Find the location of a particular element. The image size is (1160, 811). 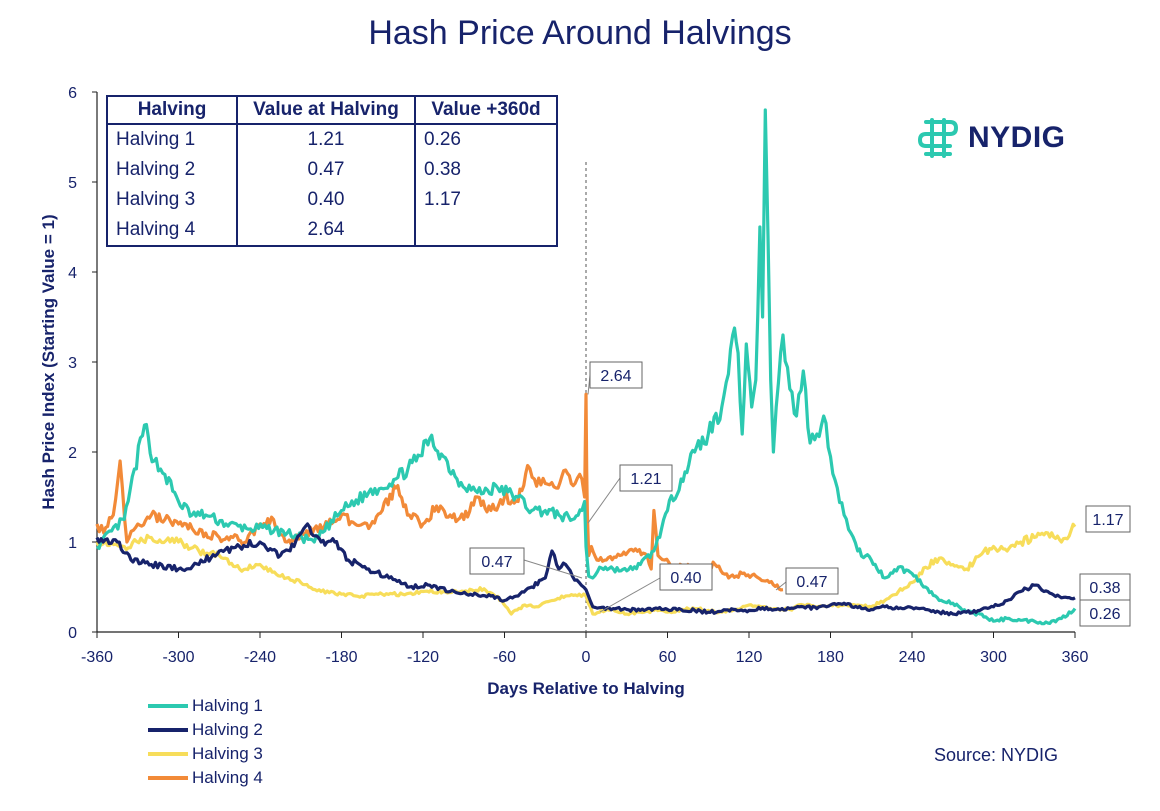

x-tick-label: -240 is located at coordinates (260, 657).